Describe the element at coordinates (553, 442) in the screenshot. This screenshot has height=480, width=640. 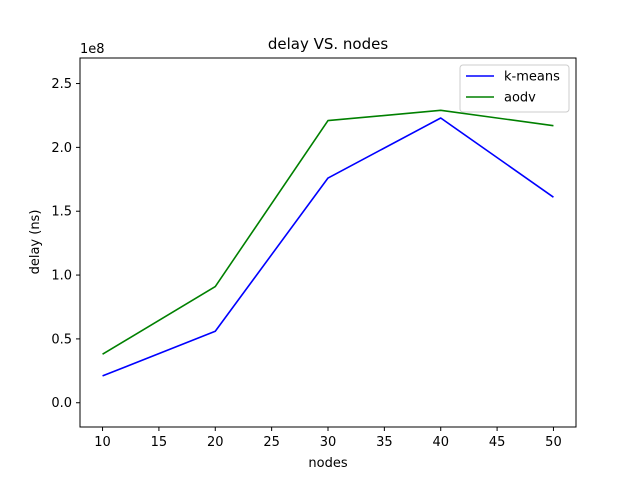
I see `x-tick-label: 50` at that location.